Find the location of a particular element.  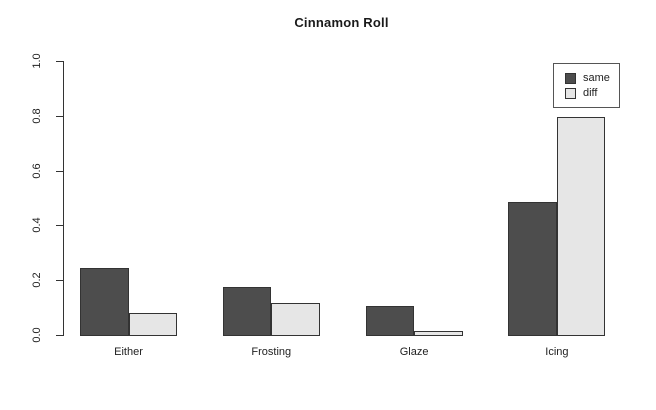

bar-same-glaze is located at coordinates (390, 321).